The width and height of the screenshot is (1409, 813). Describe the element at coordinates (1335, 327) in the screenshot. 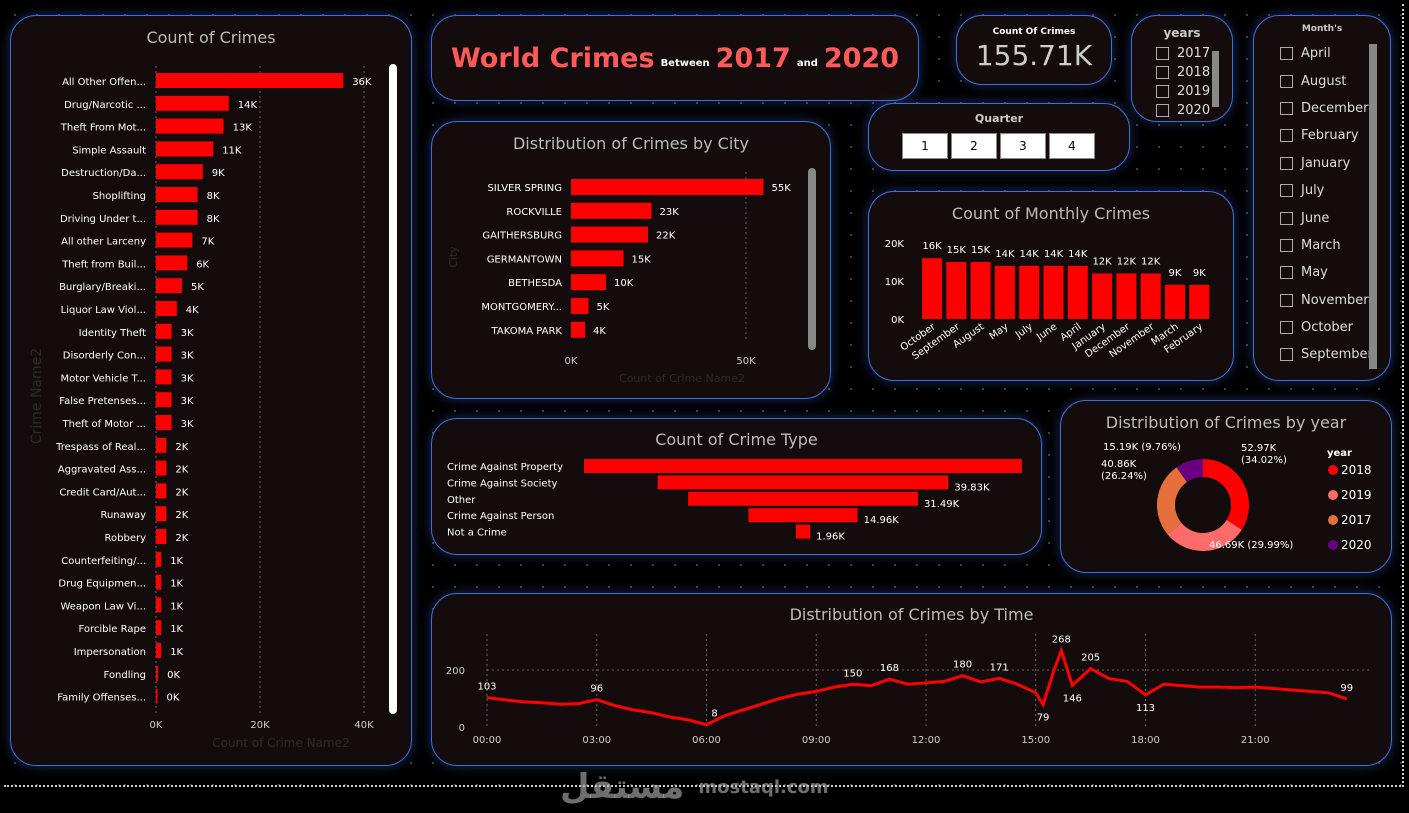

I see `slicer-item-october: October` at that location.